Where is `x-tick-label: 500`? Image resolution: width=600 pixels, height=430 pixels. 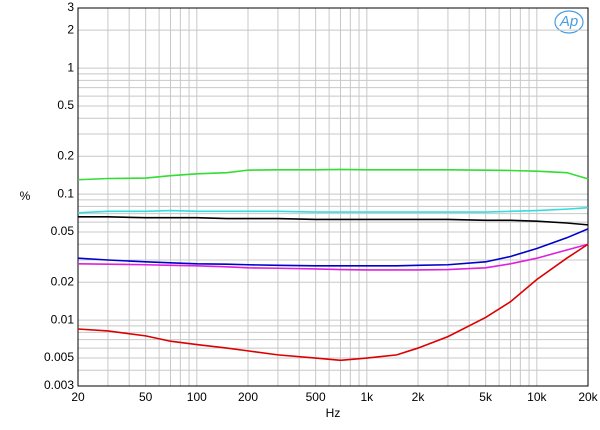
x-tick-label: 500 is located at coordinates (316, 397).